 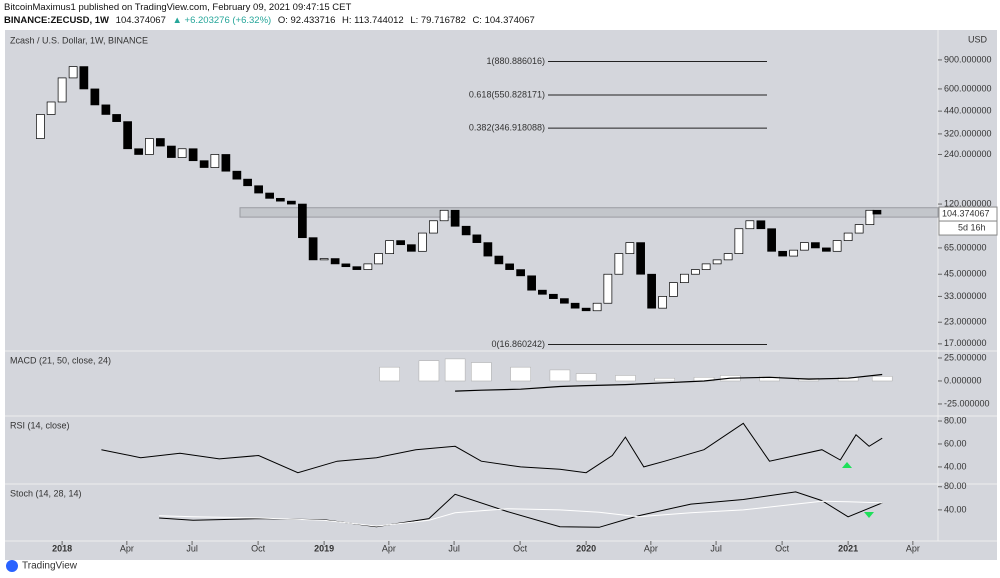 What do you see at coordinates (978, 39) in the screenshot?
I see `axis-unit: USD` at bounding box center [978, 39].